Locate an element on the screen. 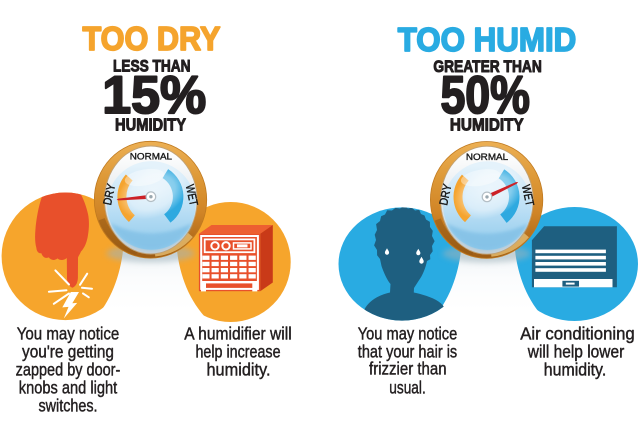 The image size is (640, 431). svg-text: LESS THAN is located at coordinates (152, 65).